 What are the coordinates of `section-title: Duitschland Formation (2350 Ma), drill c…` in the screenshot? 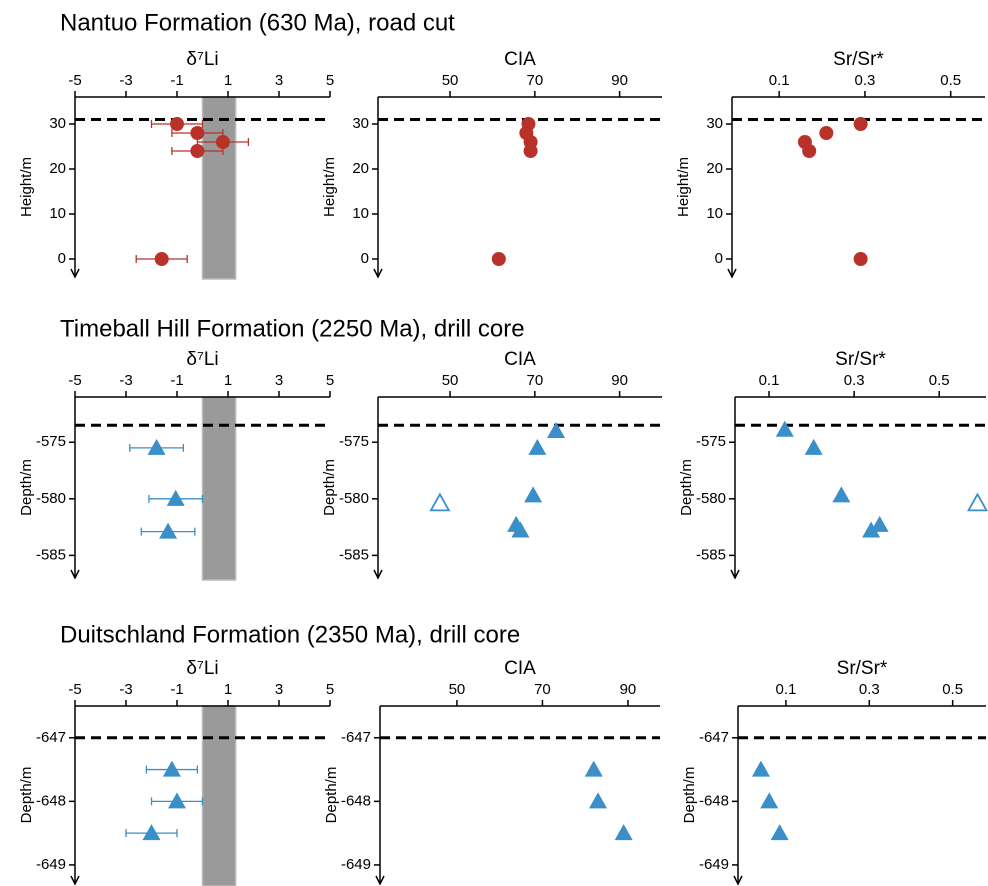 It's located at (290, 634).